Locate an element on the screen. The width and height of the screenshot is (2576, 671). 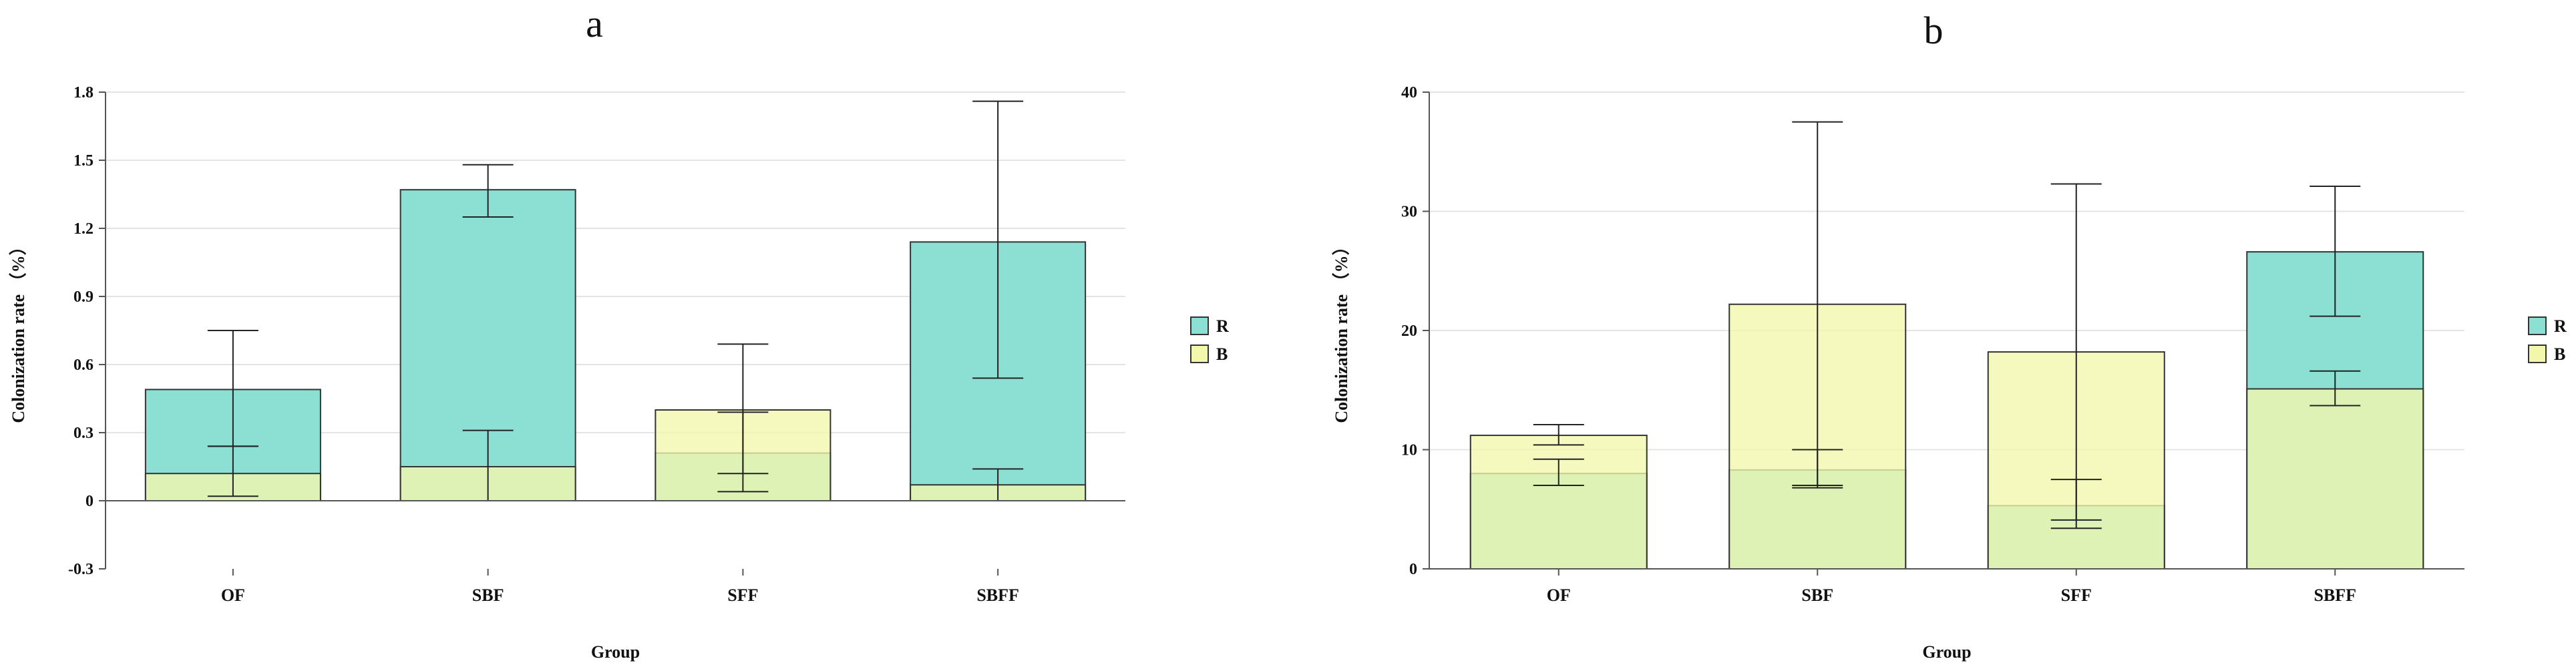
y-tick-label: 20 is located at coordinates (1409, 331).